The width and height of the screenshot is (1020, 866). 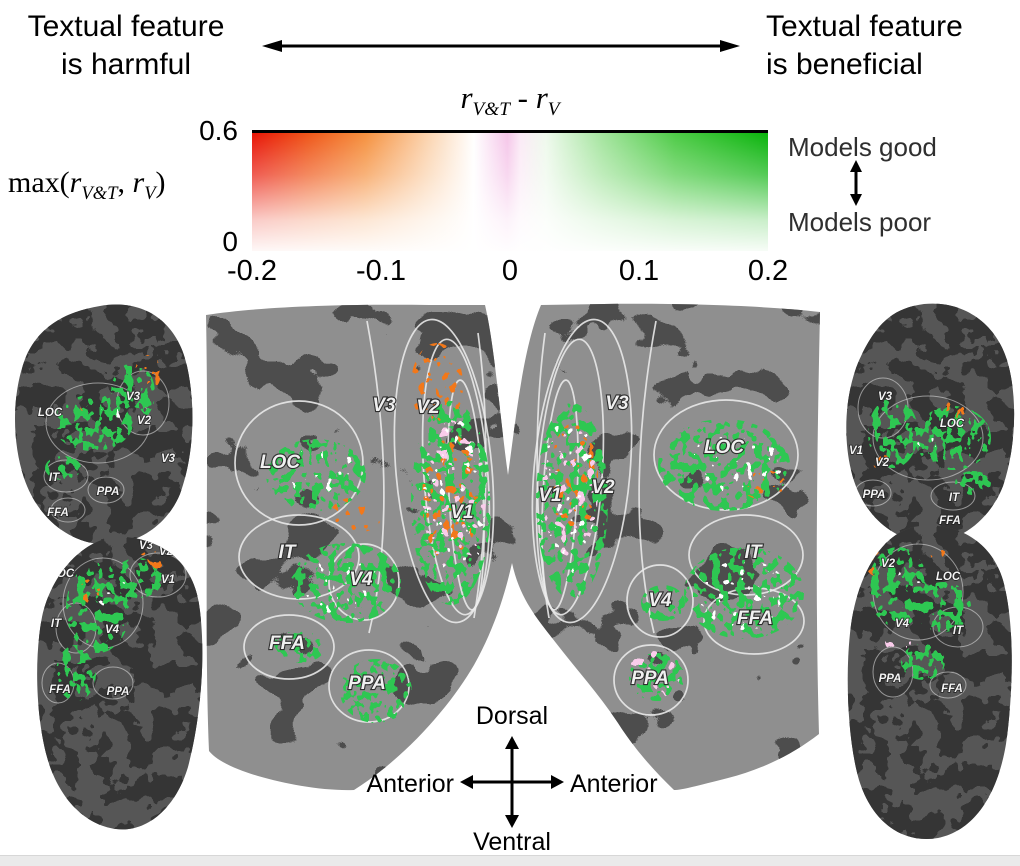 I want to click on flatmap-right-label-v3: V3, so click(x=617, y=403).